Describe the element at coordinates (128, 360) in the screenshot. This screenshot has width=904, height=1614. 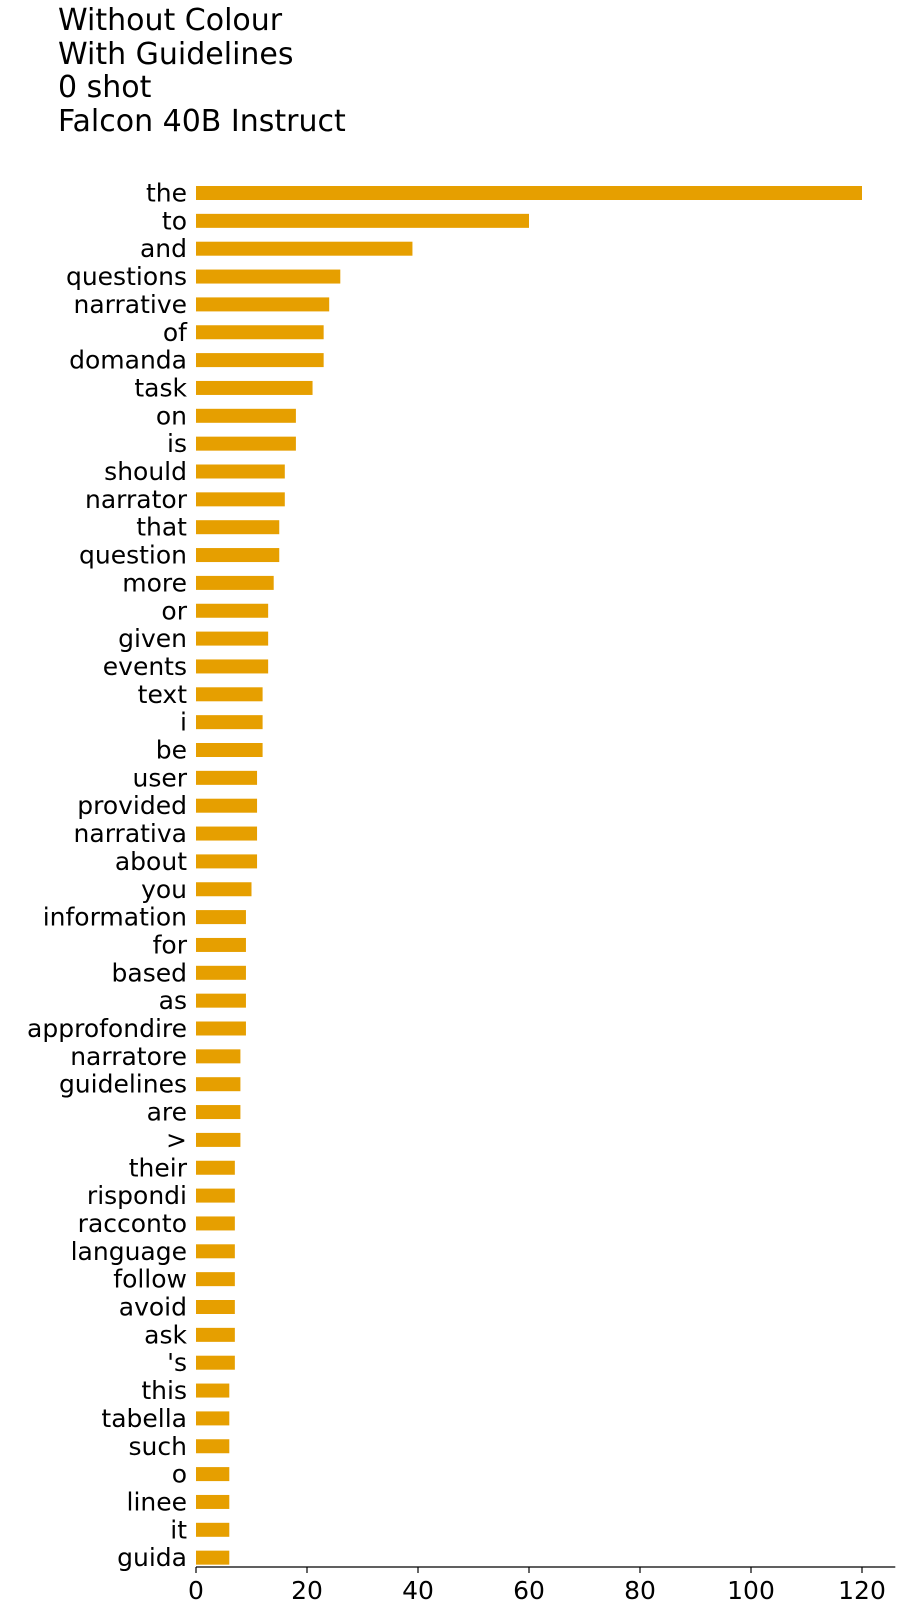
I see `category-label: domanda` at that location.